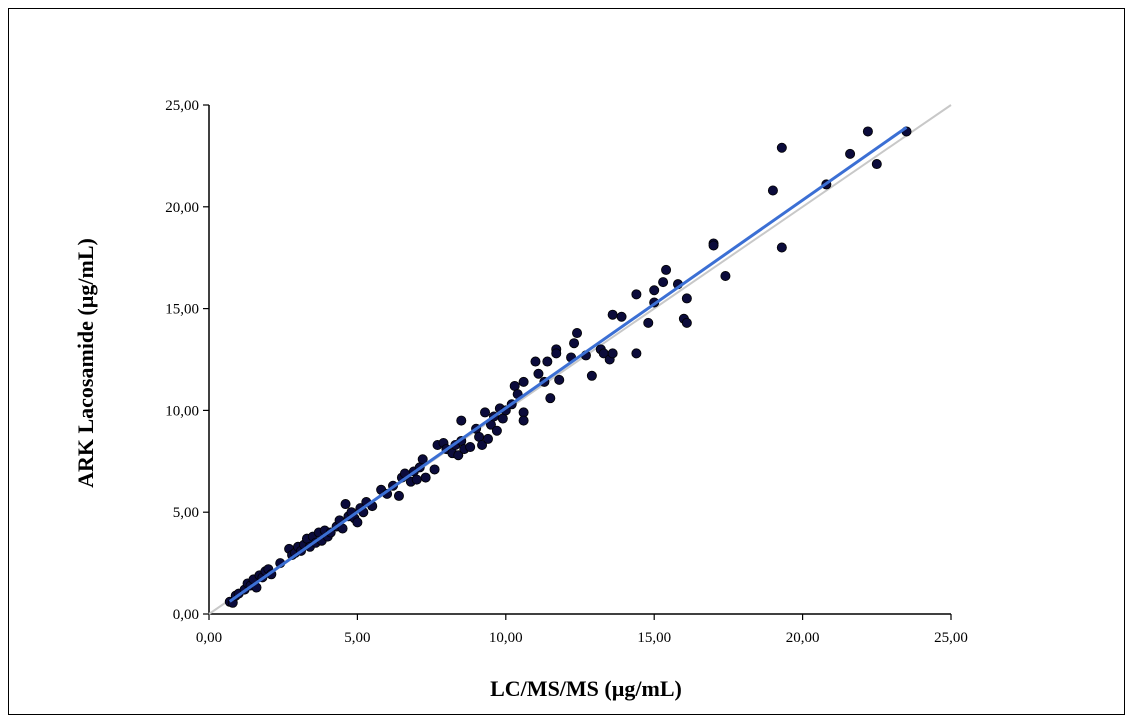 The width and height of the screenshot is (1127, 717). Describe the element at coordinates (182, 106) in the screenshot. I see `y-tick-label: 25,00` at that location.